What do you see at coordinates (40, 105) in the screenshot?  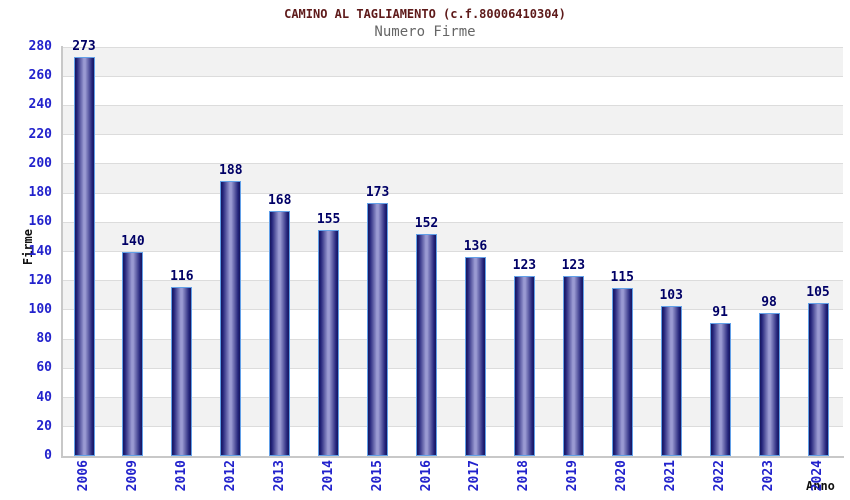 I see `y-tick-label: 240` at bounding box center [40, 105].